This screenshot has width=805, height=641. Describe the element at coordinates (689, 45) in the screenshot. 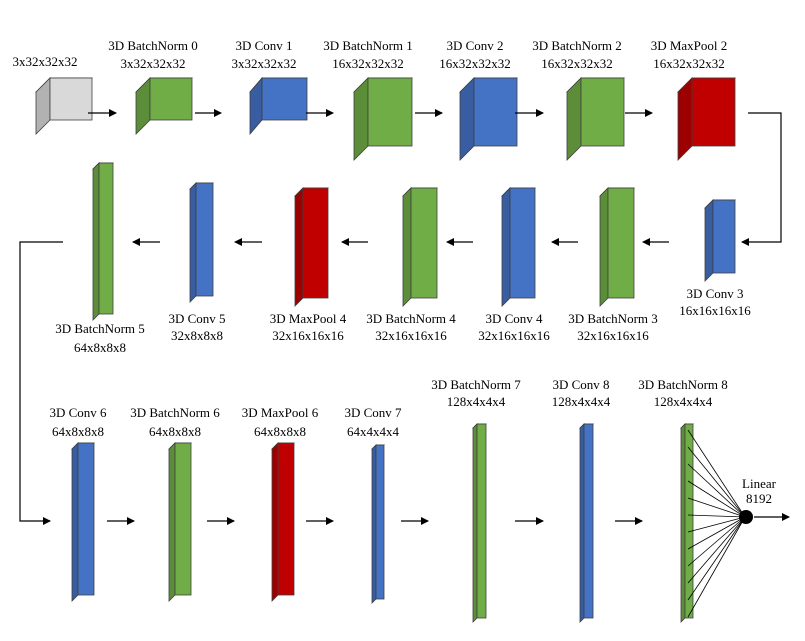

I see `layer-name-label: 3D MaxPool 2` at that location.